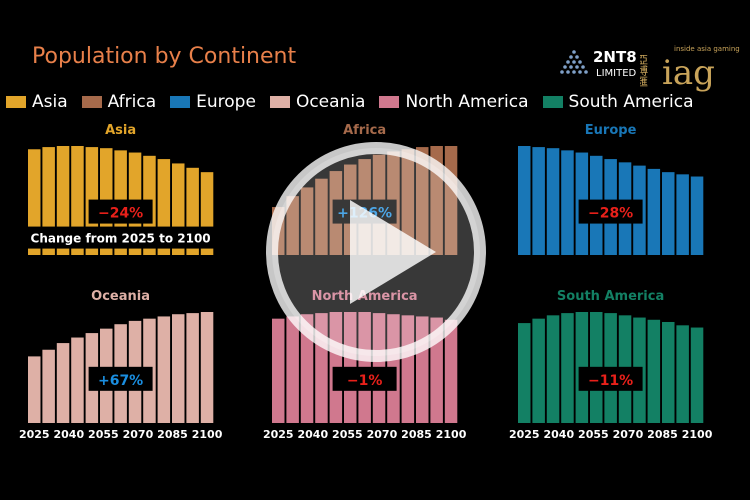 Image resolution: width=750 pixels, height=500 pixels. What do you see at coordinates (120, 130) in the screenshot?
I see `panel-title: Asia` at bounding box center [120, 130].